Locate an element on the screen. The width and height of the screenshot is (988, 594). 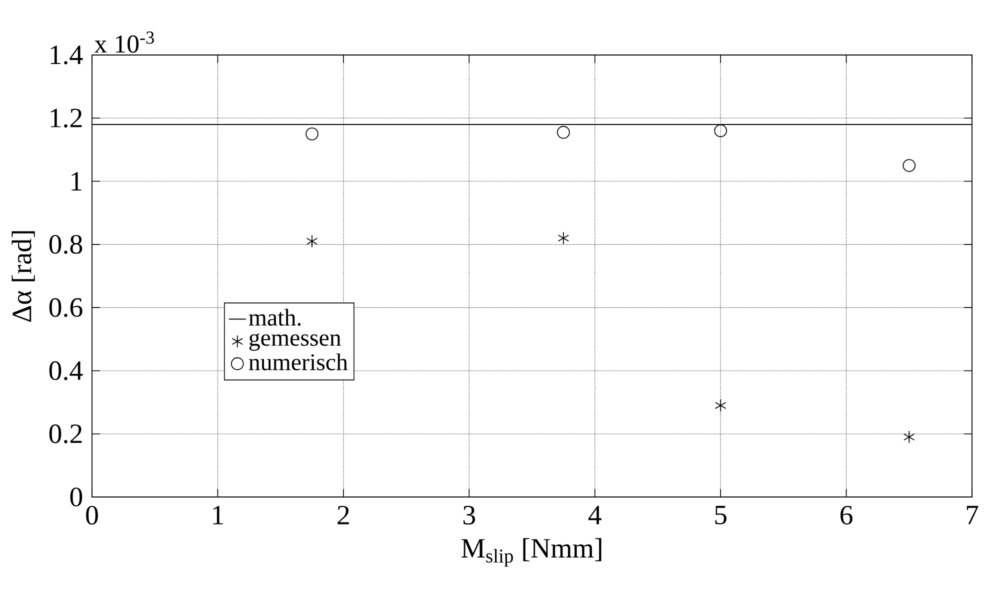
y-tick-label: 0.2 is located at coordinates (65, 434).